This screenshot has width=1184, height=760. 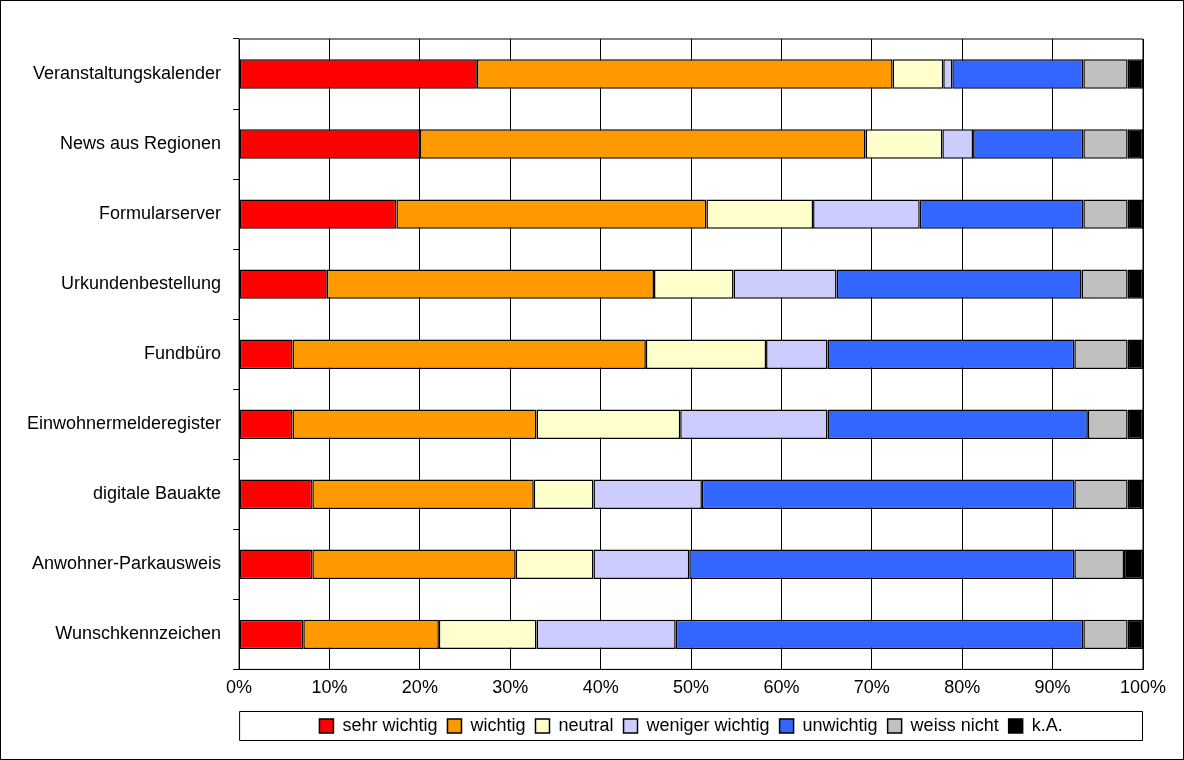 What do you see at coordinates (157, 493) in the screenshot?
I see `y-tick-label: digitale Bauakte` at bounding box center [157, 493].